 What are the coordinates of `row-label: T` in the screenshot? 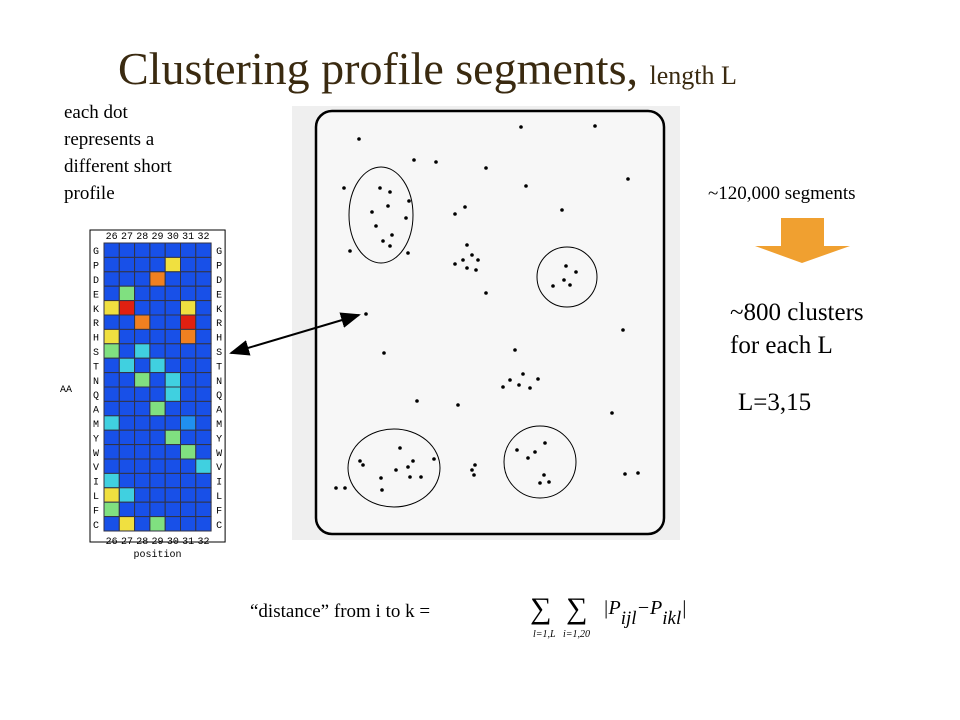 It's located at (96, 367).